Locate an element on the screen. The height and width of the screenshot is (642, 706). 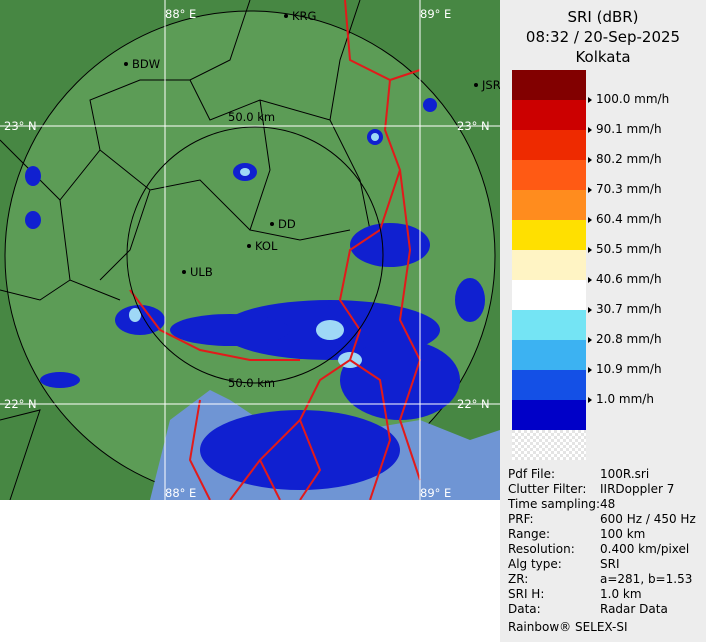
info-key: SRI H: is located at coordinates (526, 594).